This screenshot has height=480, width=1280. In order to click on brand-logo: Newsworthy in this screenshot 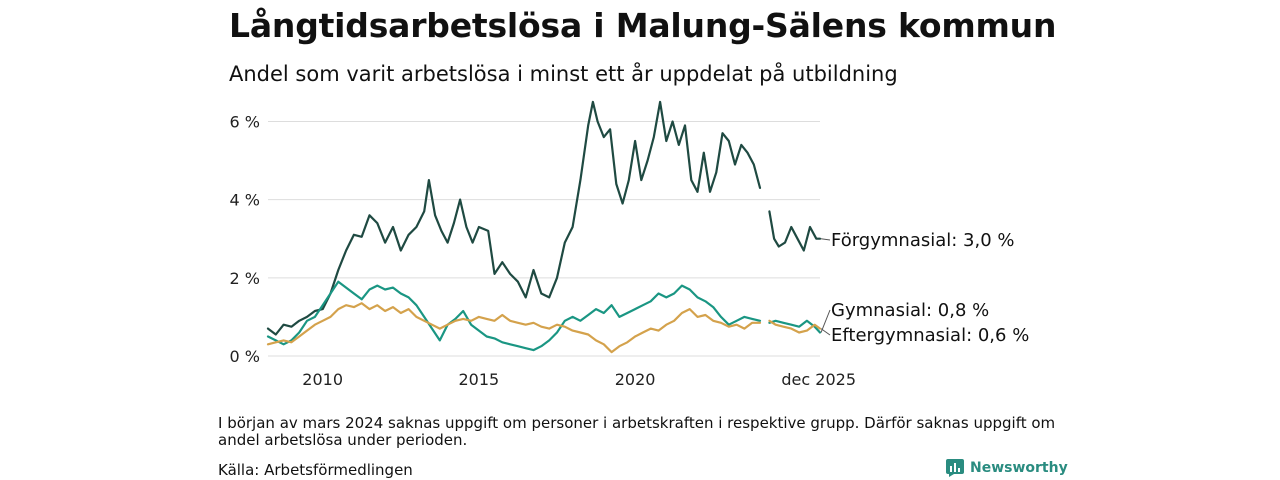, I will do `click(1007, 468)`.